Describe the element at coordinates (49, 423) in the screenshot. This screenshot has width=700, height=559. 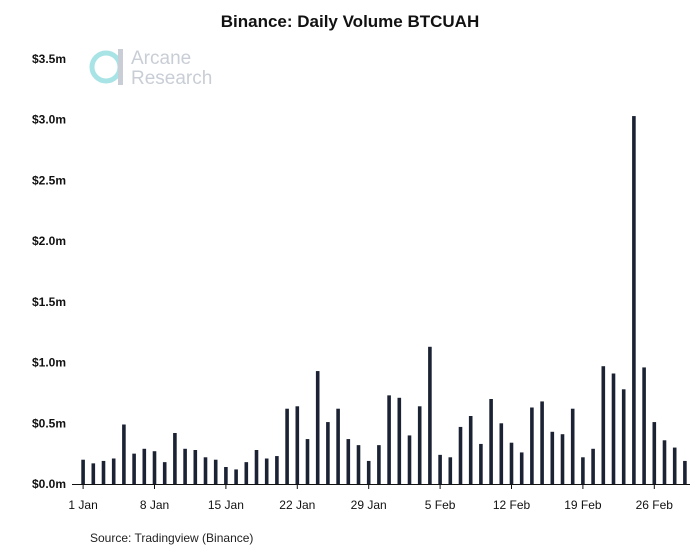
I see `y-tick-label: $0.5m` at that location.